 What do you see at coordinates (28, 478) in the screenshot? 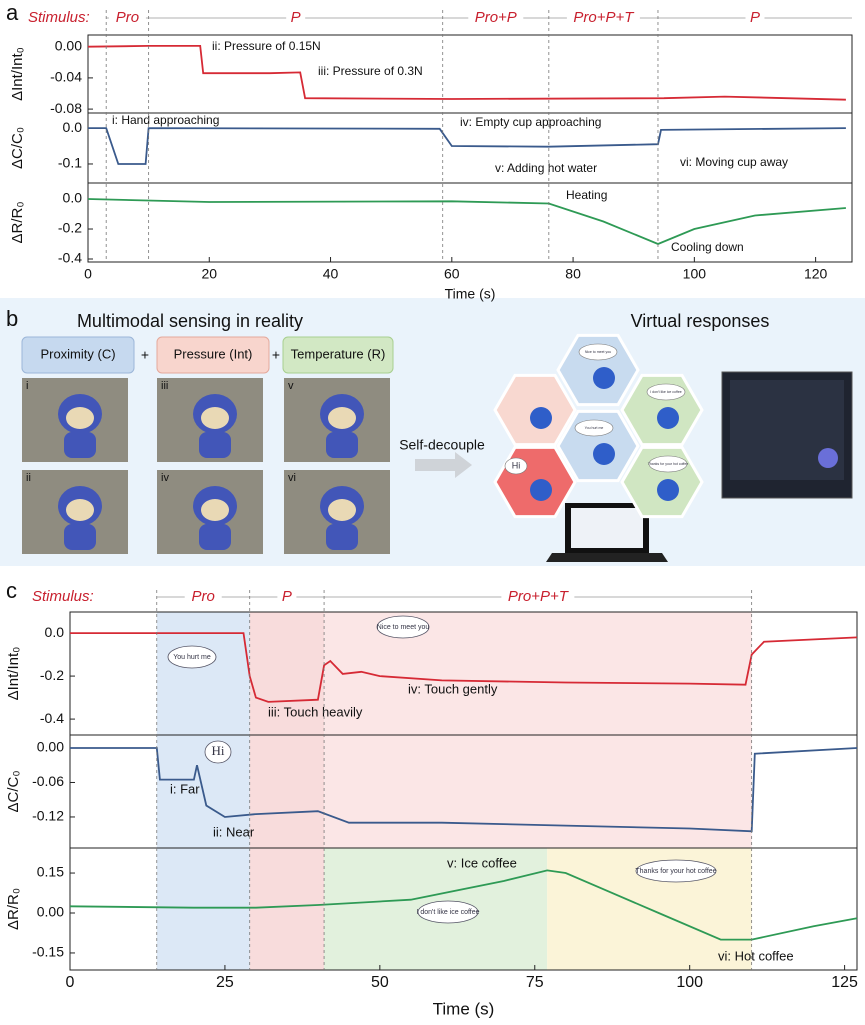
I see `photo-label: ii` at bounding box center [28, 478].